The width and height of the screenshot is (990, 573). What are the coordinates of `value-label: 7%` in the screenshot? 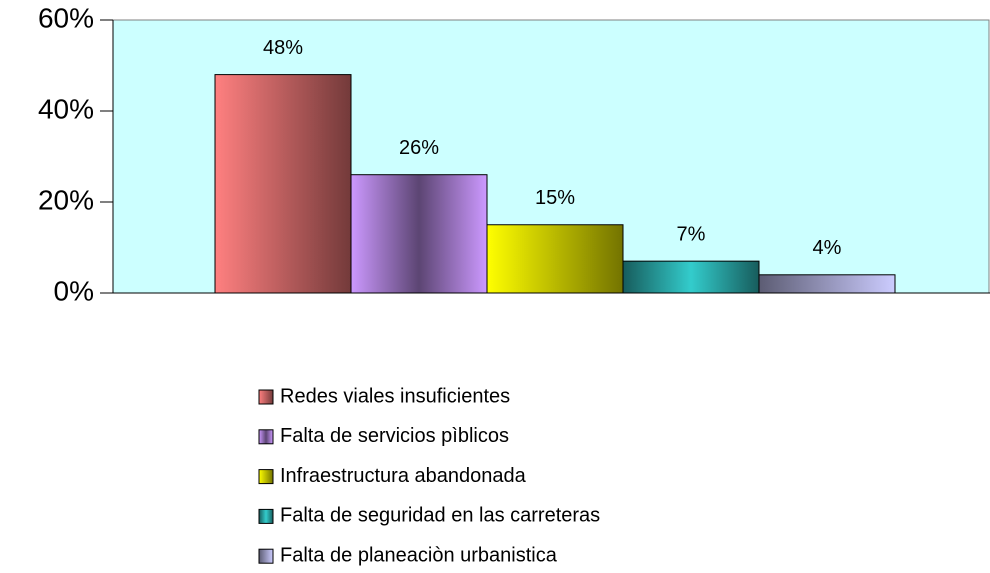 It's located at (691, 234).